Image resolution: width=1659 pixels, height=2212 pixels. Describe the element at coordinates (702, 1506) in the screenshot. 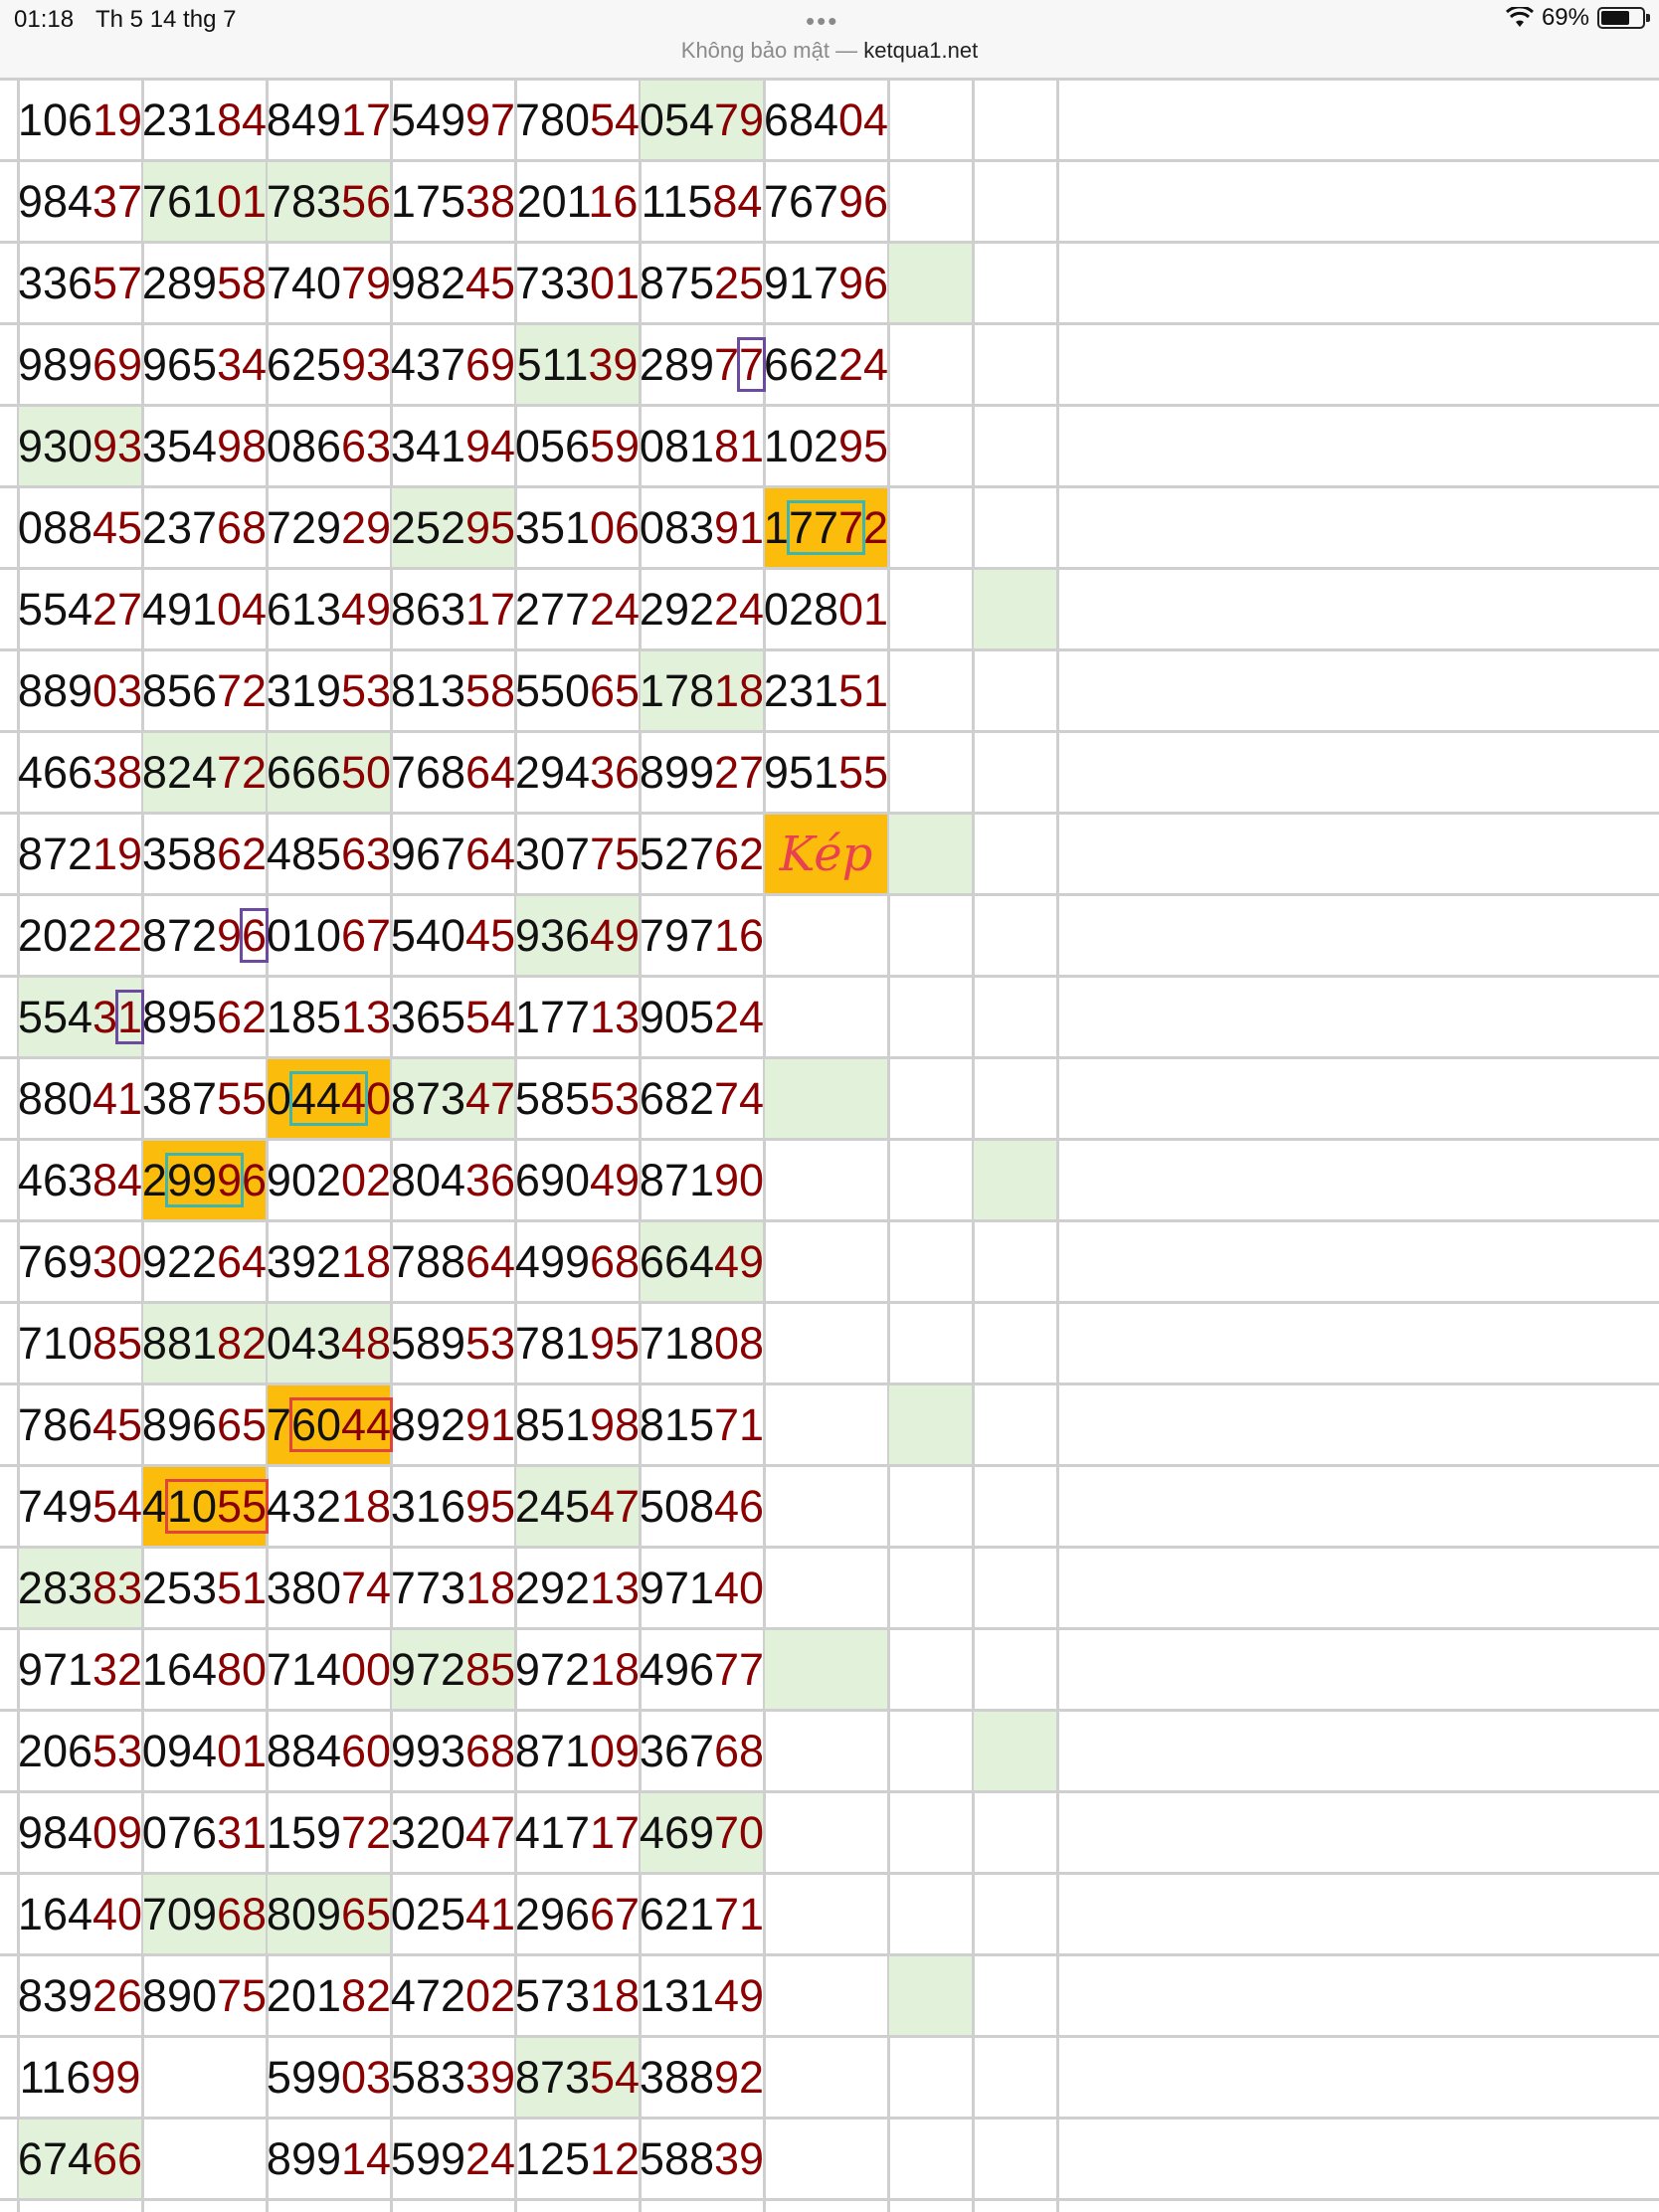

I see `result-number: 50846` at that location.